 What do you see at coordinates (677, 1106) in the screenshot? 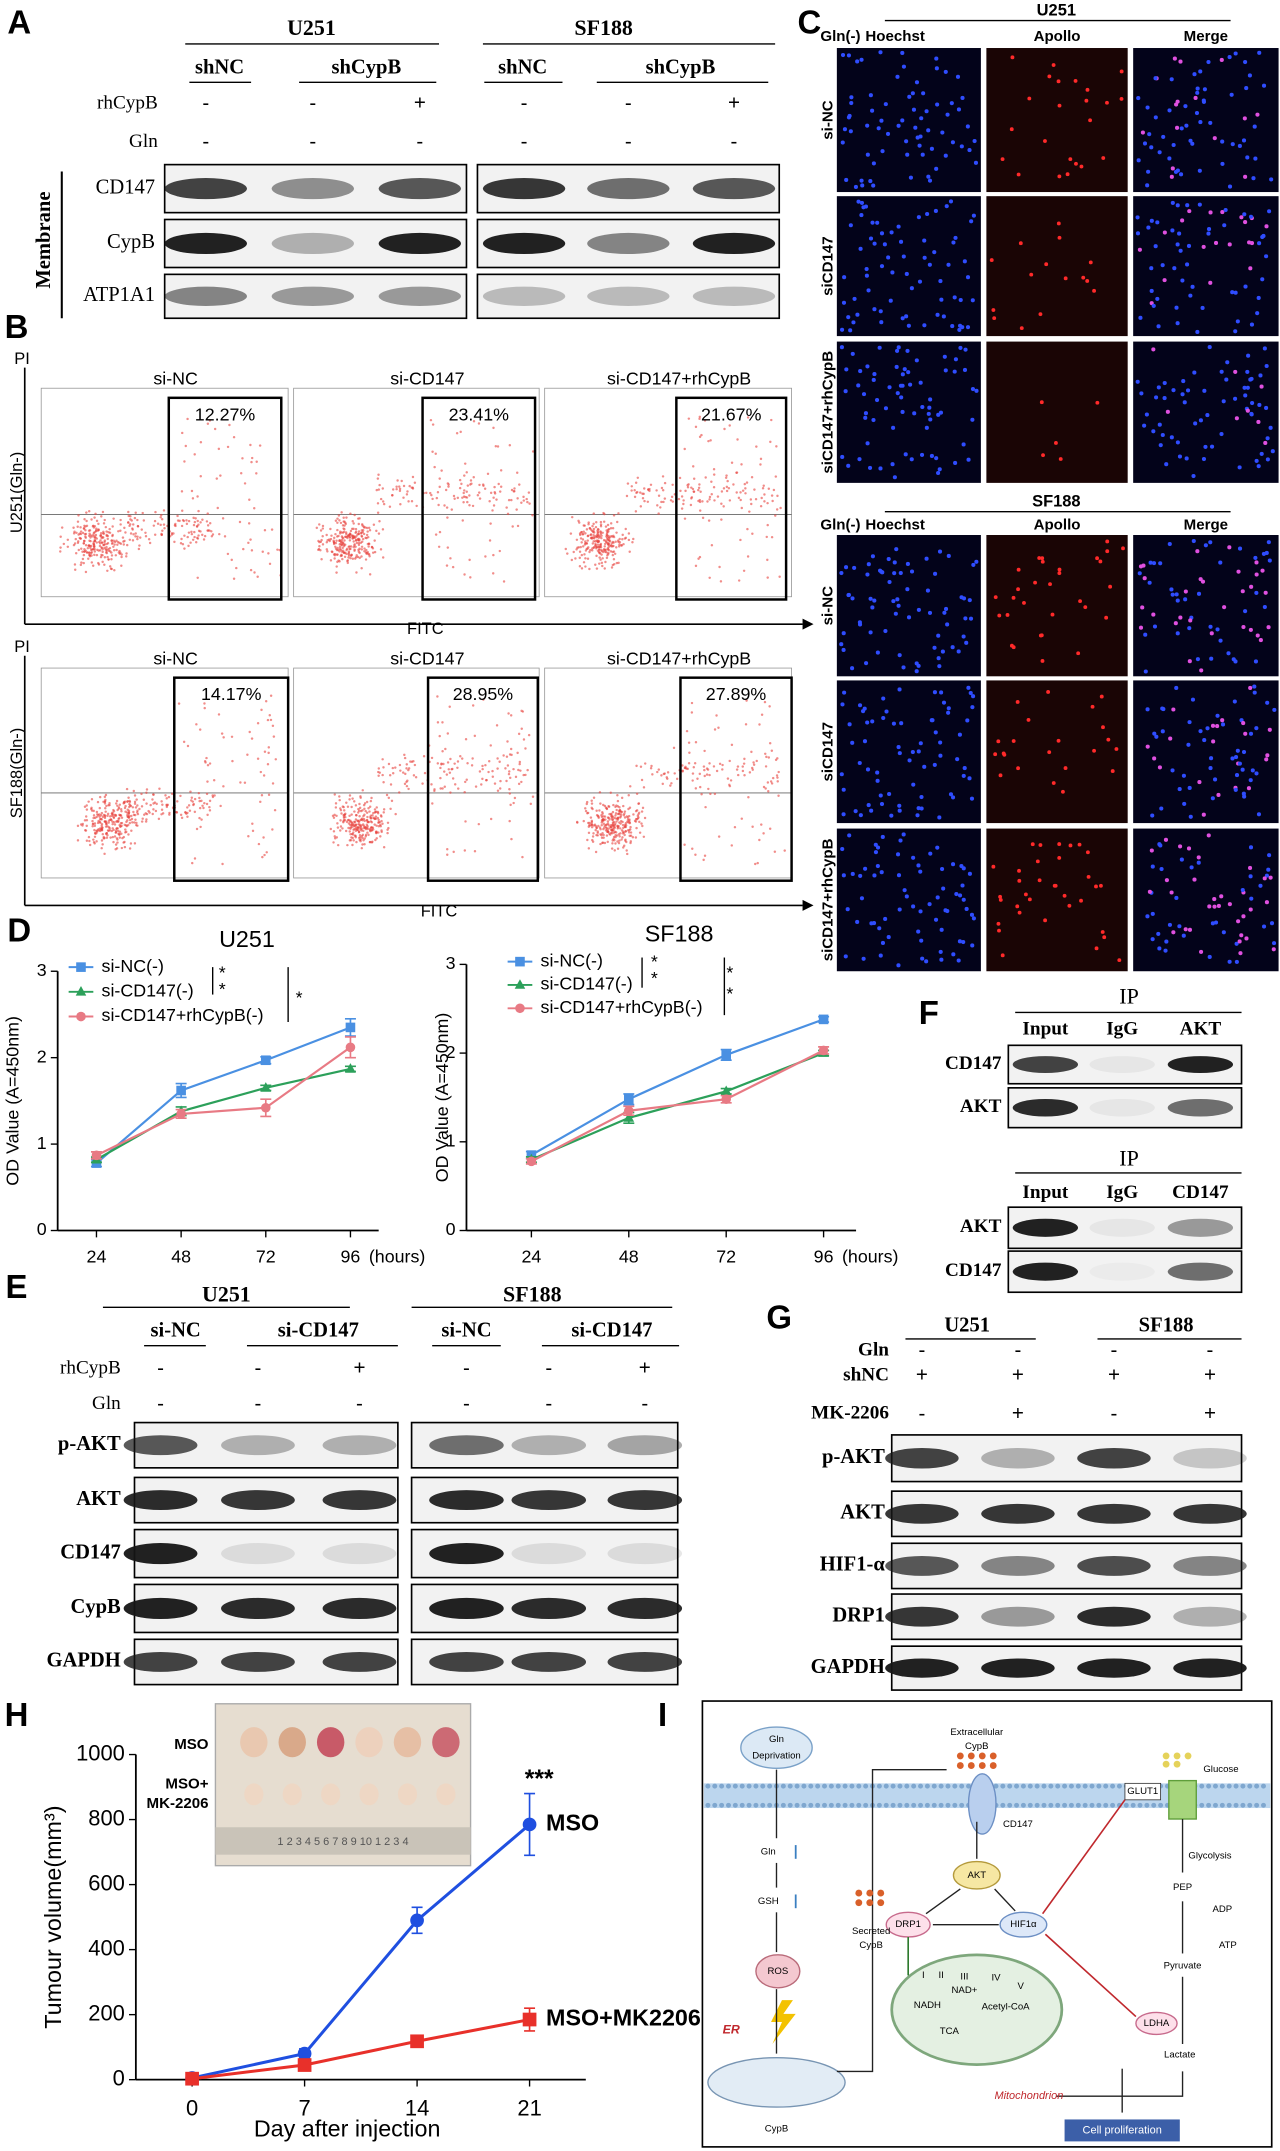
I see `series-line` at bounding box center [677, 1106].